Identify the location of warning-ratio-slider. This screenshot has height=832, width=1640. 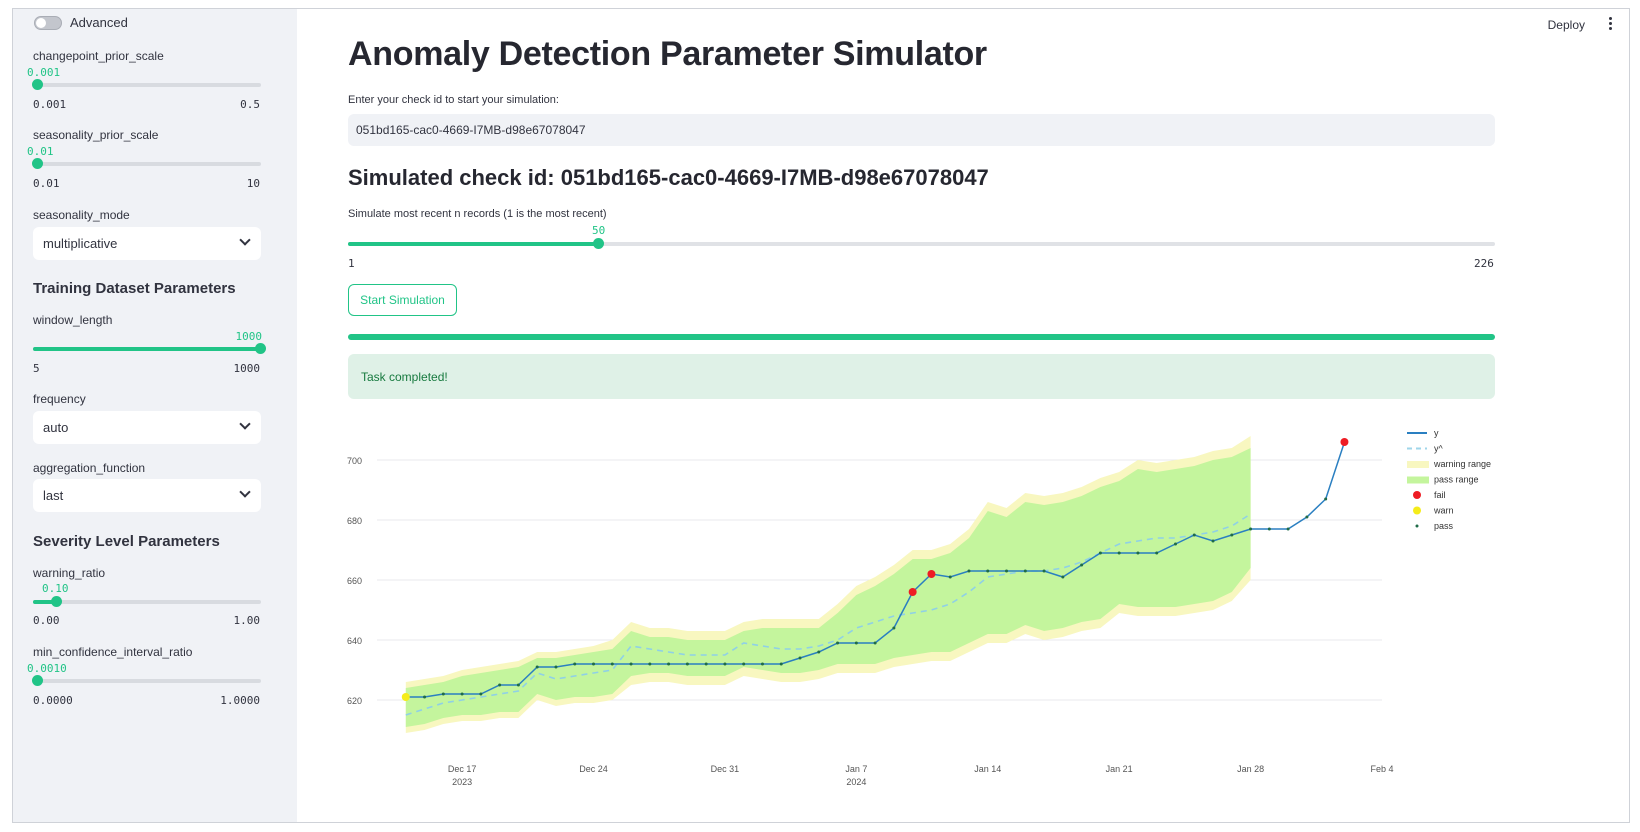
(147, 601).